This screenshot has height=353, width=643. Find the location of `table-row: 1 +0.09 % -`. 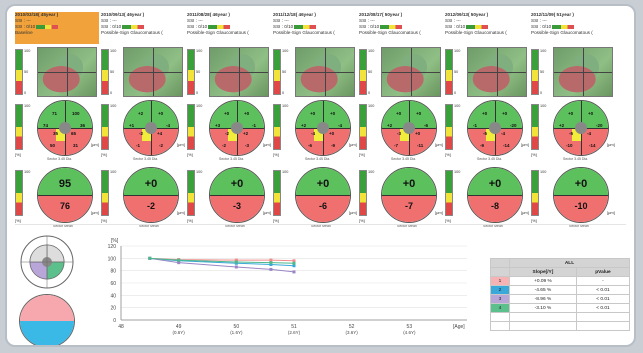

table-row: 1 +0.09 % - is located at coordinates (560, 281).